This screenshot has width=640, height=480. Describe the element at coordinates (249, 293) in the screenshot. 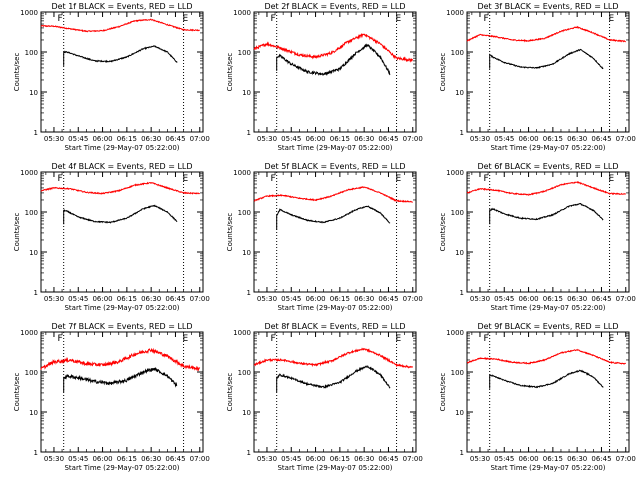

I see `det-5f-y-tick-label: 1` at that location.